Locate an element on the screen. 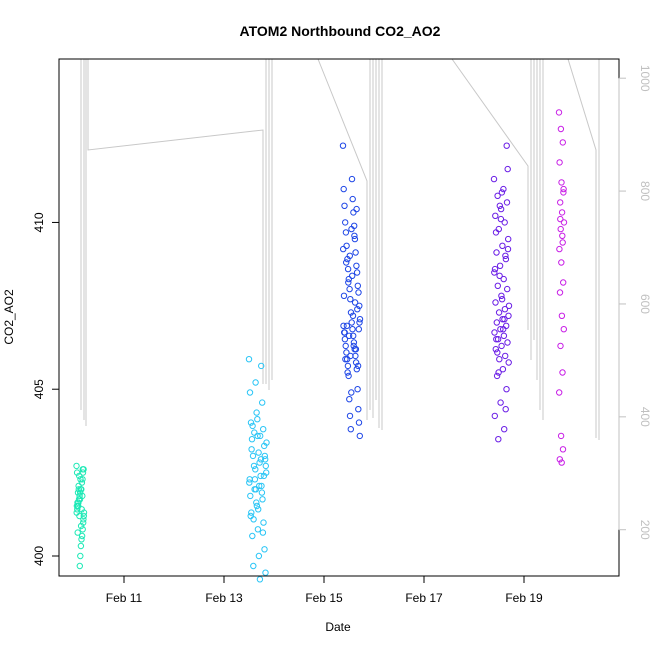 This screenshot has height=650, width=650. chart-title: ATOM2 Northbound CO2_AO2 is located at coordinates (340, 31).